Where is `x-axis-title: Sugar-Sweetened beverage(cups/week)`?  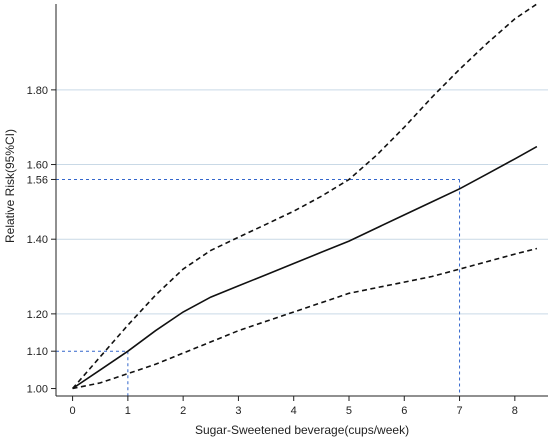 x-axis-title: Sugar-Sweetened beverage(cups/week) is located at coordinates (302, 430).